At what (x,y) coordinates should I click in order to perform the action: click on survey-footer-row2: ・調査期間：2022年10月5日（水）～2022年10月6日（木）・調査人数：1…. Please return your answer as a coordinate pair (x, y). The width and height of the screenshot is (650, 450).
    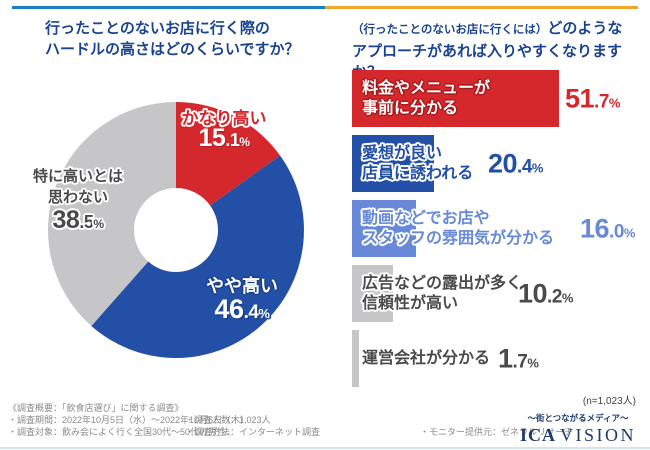
    Looking at the image, I should click on (290, 420).